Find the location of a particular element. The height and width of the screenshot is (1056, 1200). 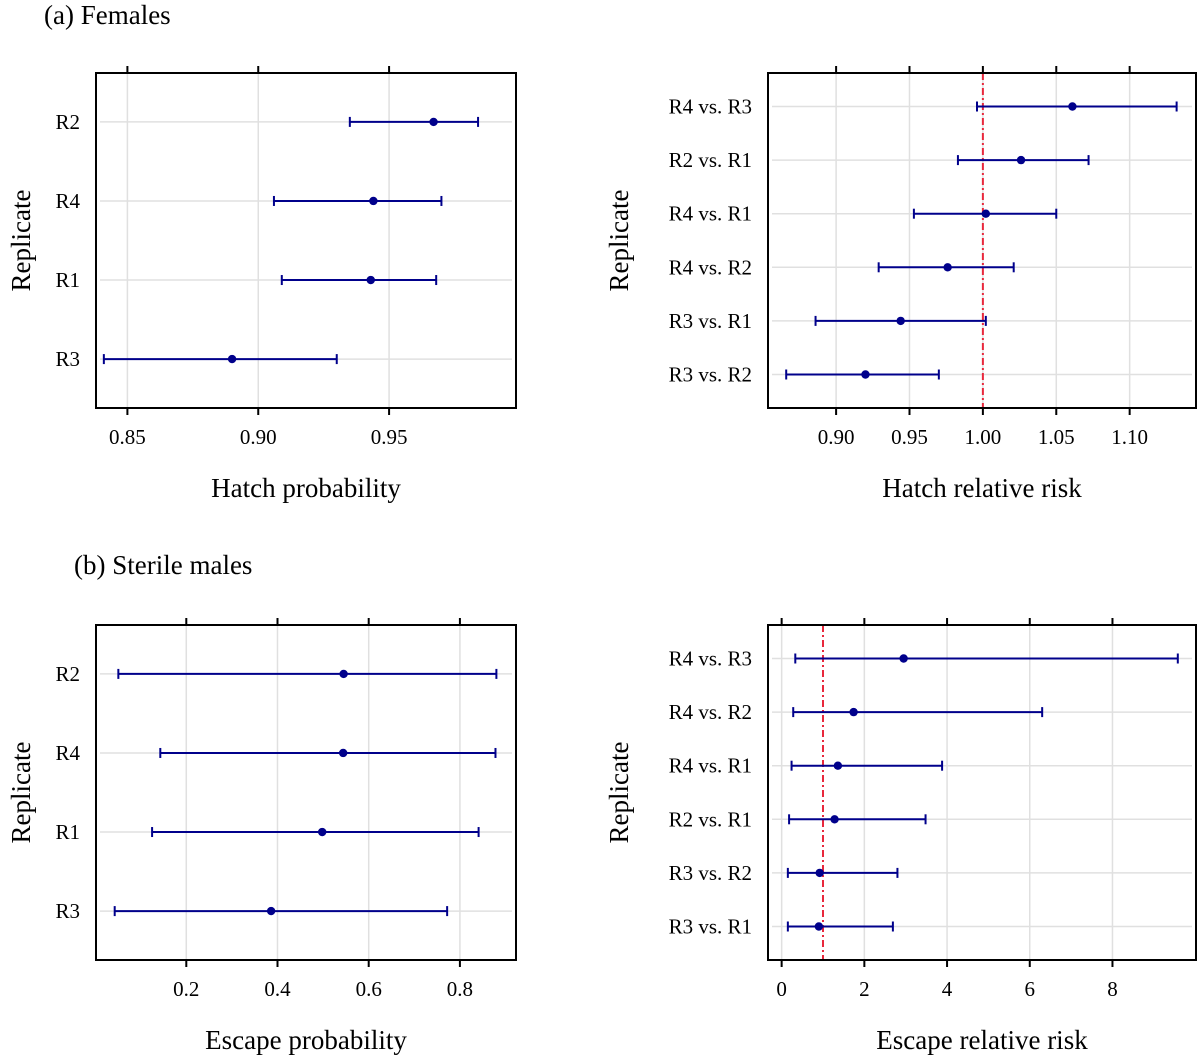

x-tick-label: 4 is located at coordinates (947, 989).